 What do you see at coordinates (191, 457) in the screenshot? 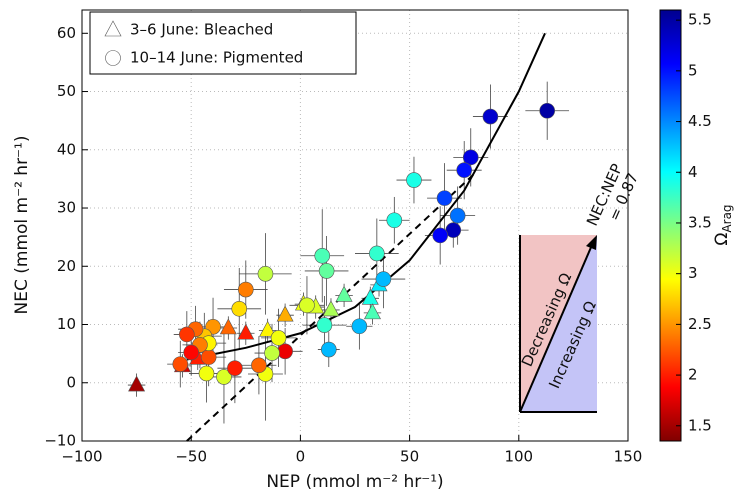
I see `x-tick-label: −50` at bounding box center [191, 457].